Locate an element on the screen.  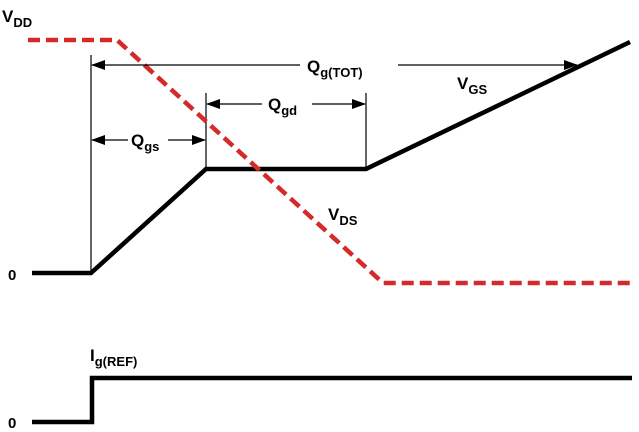
qg-tot-label: Qg(TOT) is located at coordinates (335, 68).